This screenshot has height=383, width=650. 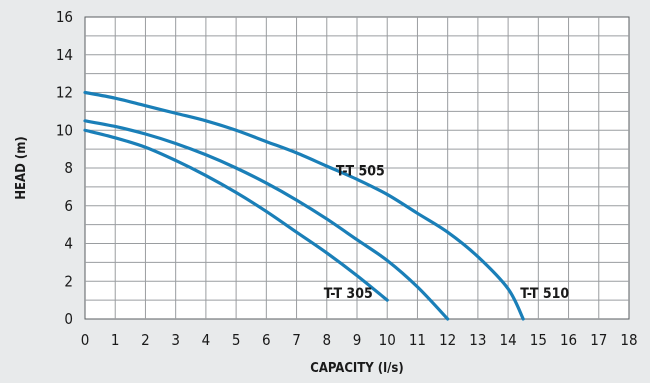 I want to click on x-tick-label: 12, so click(x=447, y=340).